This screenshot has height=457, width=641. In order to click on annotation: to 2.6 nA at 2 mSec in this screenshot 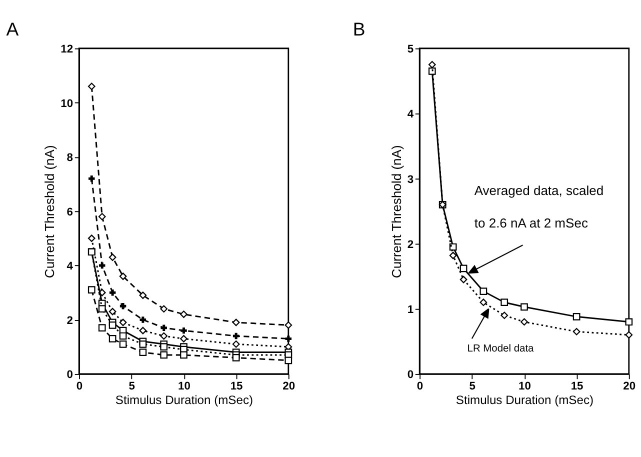, I will do `click(531, 222)`.